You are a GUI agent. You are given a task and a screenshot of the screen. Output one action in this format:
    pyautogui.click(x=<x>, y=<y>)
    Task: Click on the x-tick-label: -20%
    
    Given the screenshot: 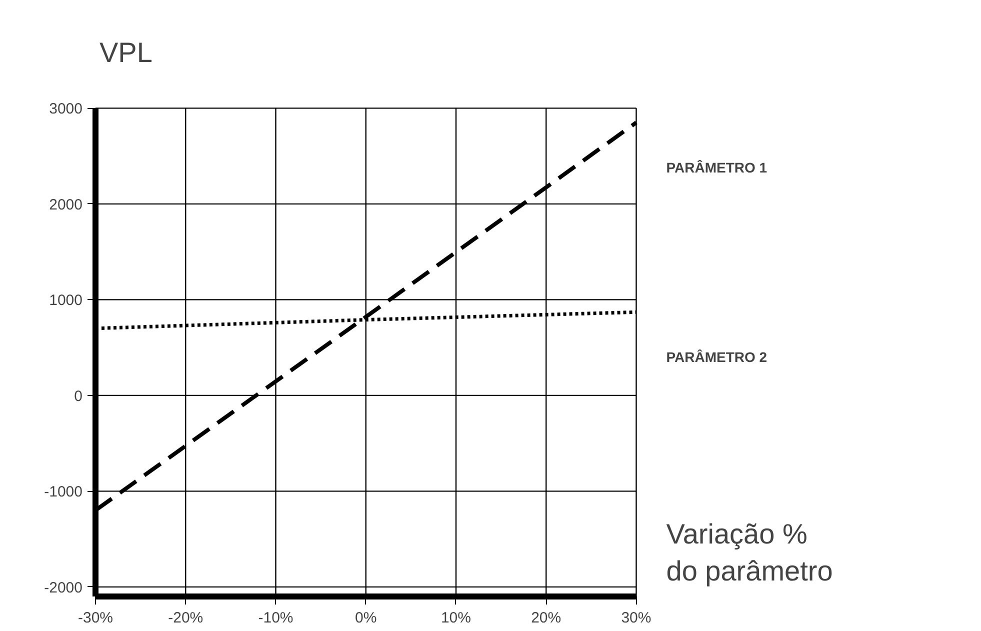 What is the action you would take?
    pyautogui.click(x=186, y=618)
    